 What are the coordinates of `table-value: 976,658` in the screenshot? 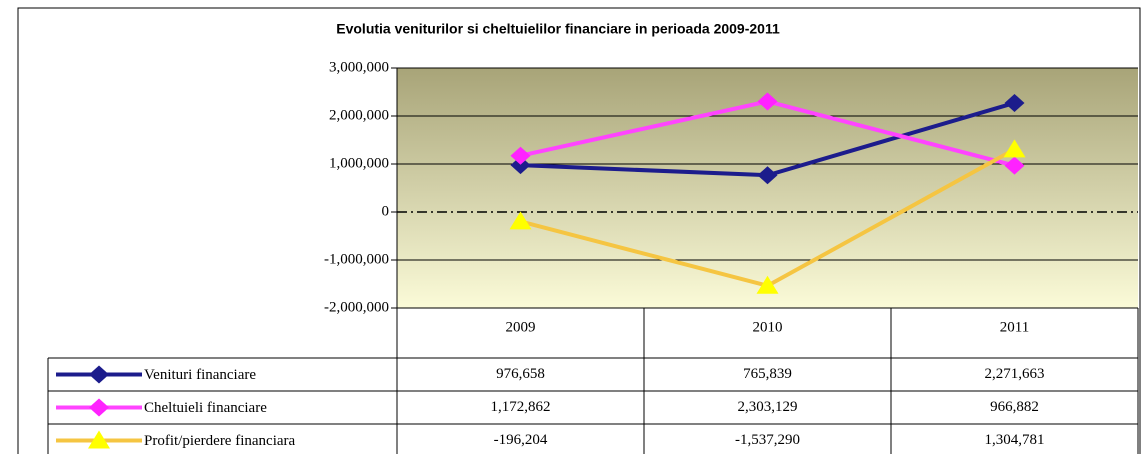 It's located at (520, 374).